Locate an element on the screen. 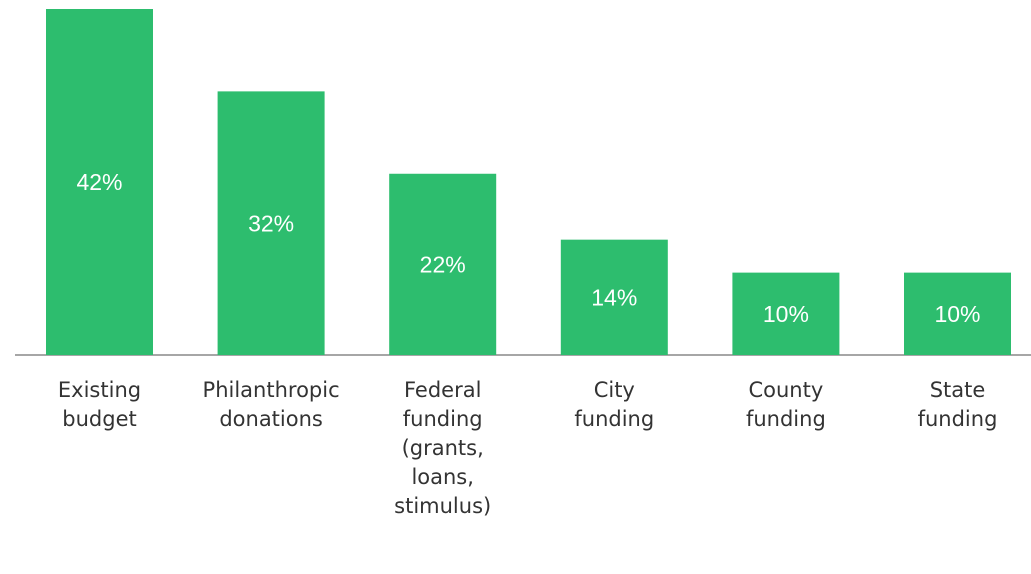 This screenshot has width=1031, height=574. category-label: Existing budget is located at coordinates (99, 404).